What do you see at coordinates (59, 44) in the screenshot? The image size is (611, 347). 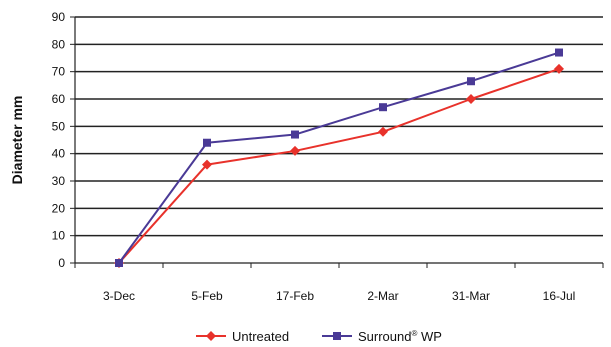 I see `y-tick-label-80: 80` at bounding box center [59, 44].